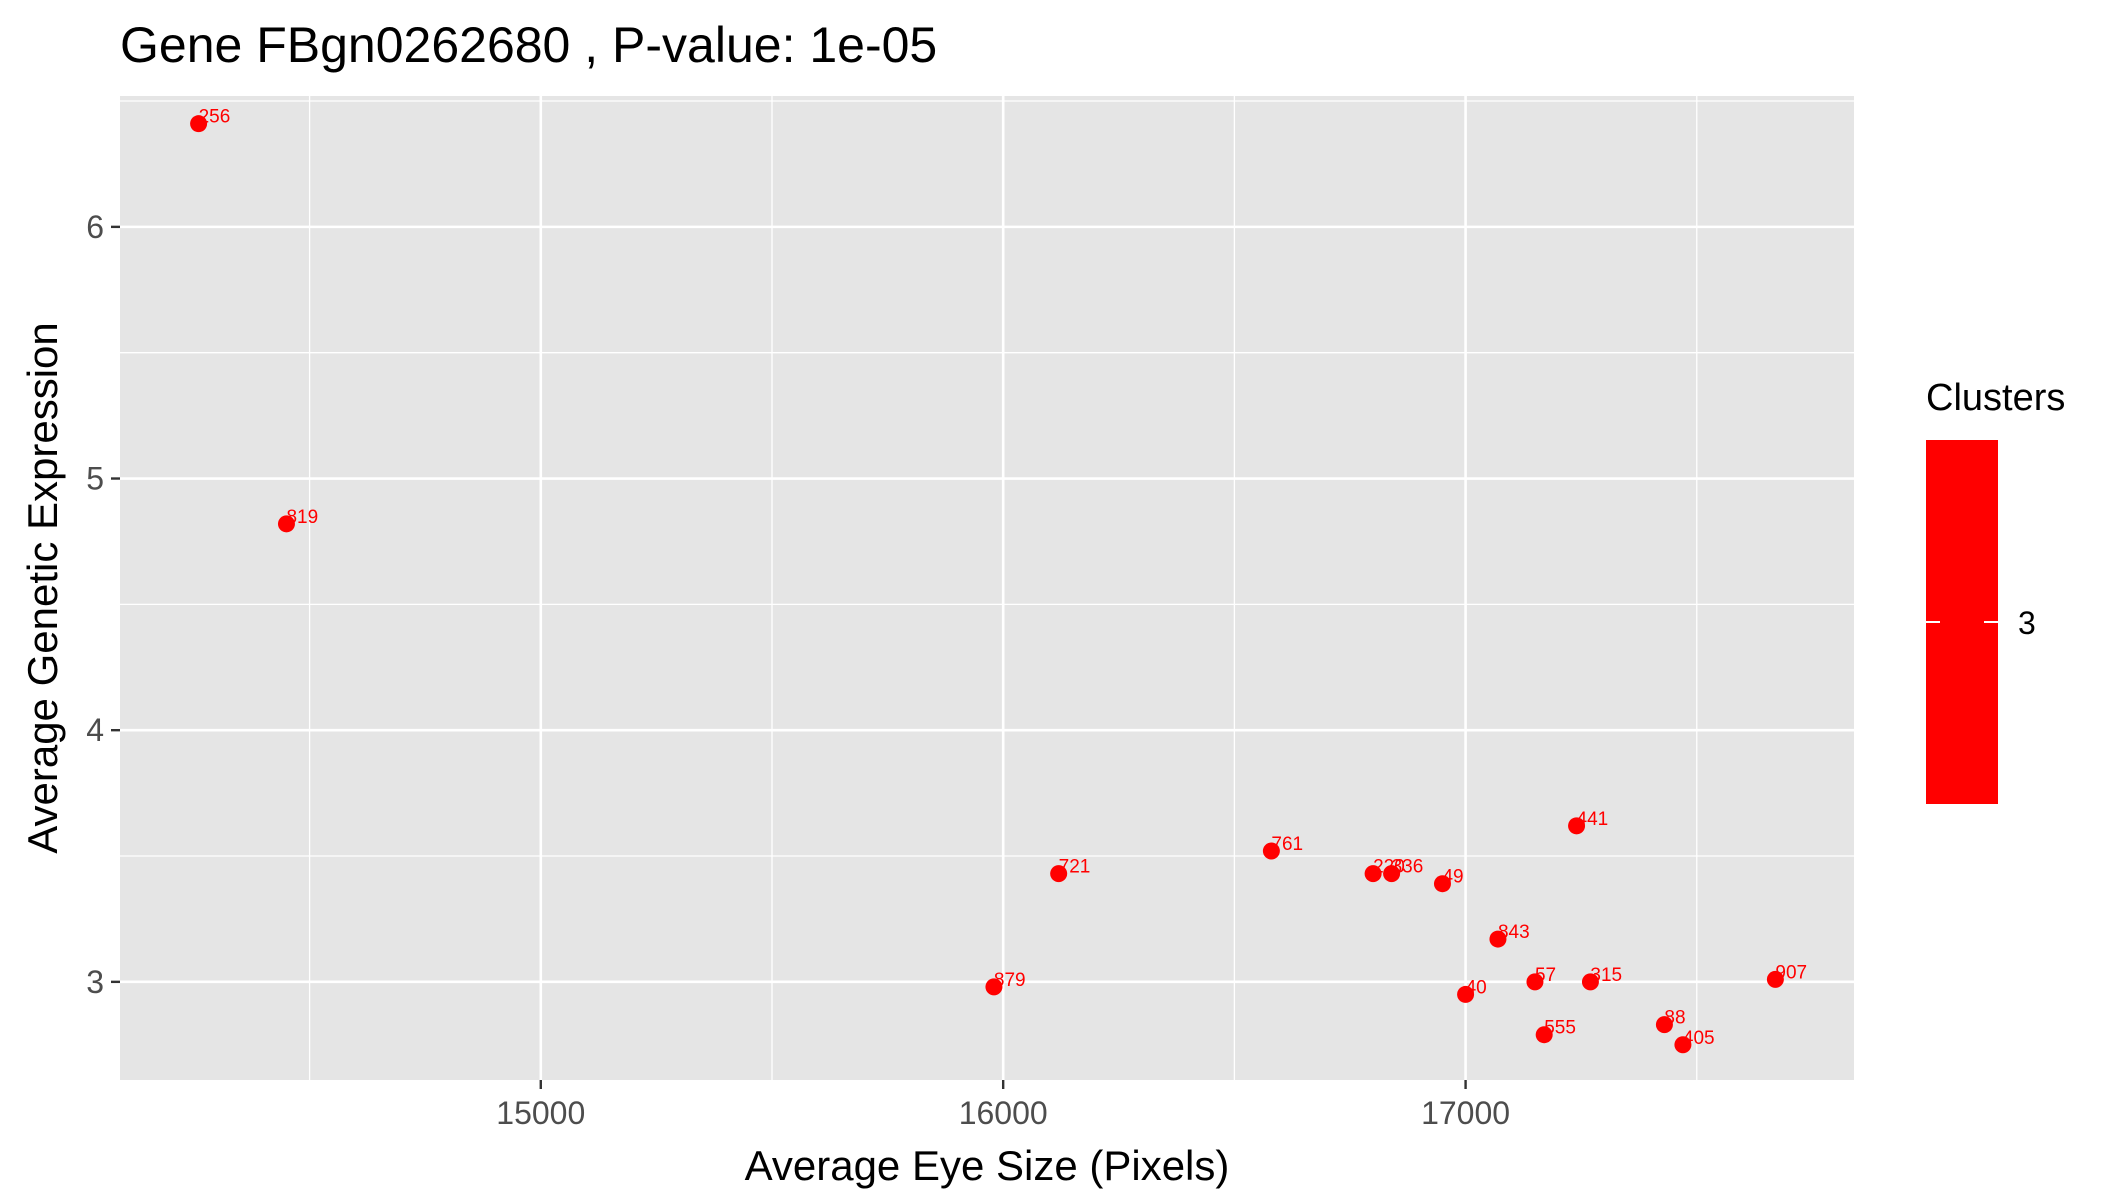  Describe the element at coordinates (95, 479) in the screenshot. I see `y-tick-label: 5` at that location.